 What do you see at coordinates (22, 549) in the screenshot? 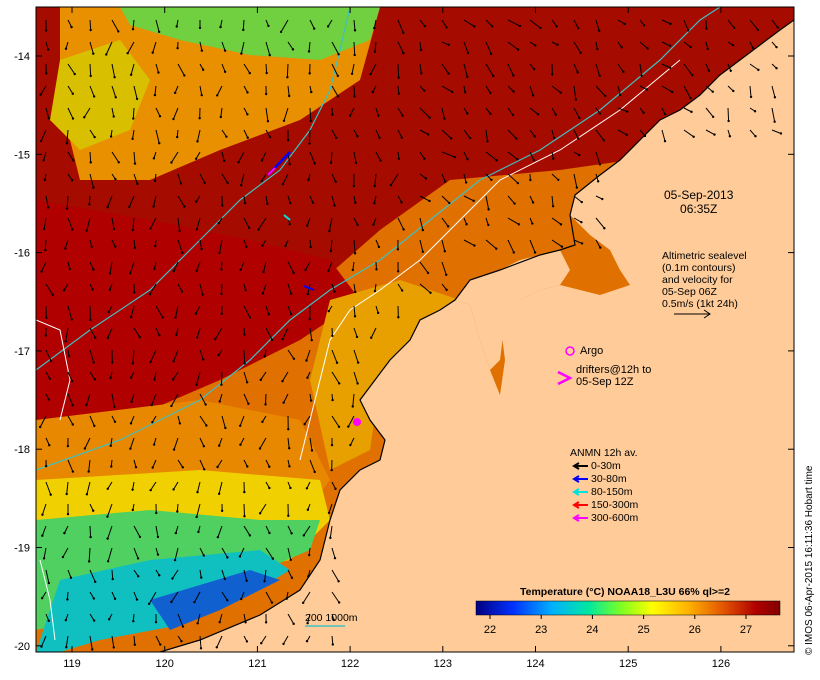
I see `y-tick-label: -19` at bounding box center [22, 549].